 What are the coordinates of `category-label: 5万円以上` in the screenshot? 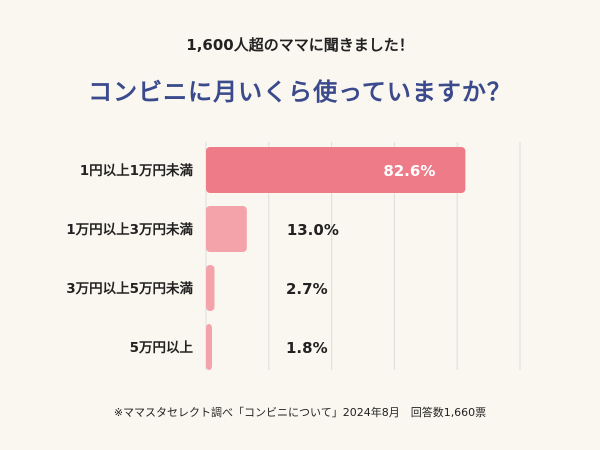 It's located at (162, 348).